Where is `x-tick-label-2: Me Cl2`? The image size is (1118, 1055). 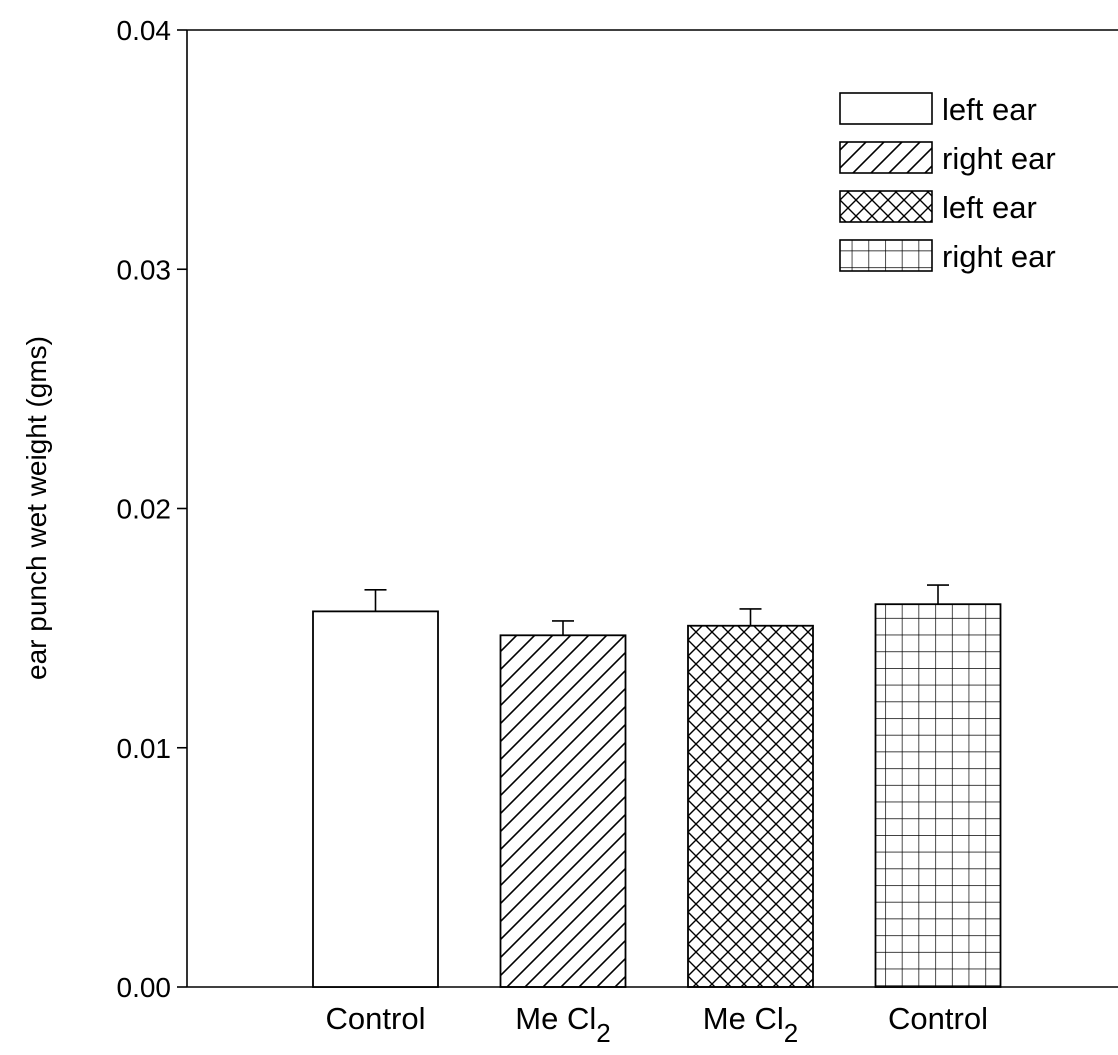
x-tick-label-2: Me Cl2 is located at coordinates (562, 1024).